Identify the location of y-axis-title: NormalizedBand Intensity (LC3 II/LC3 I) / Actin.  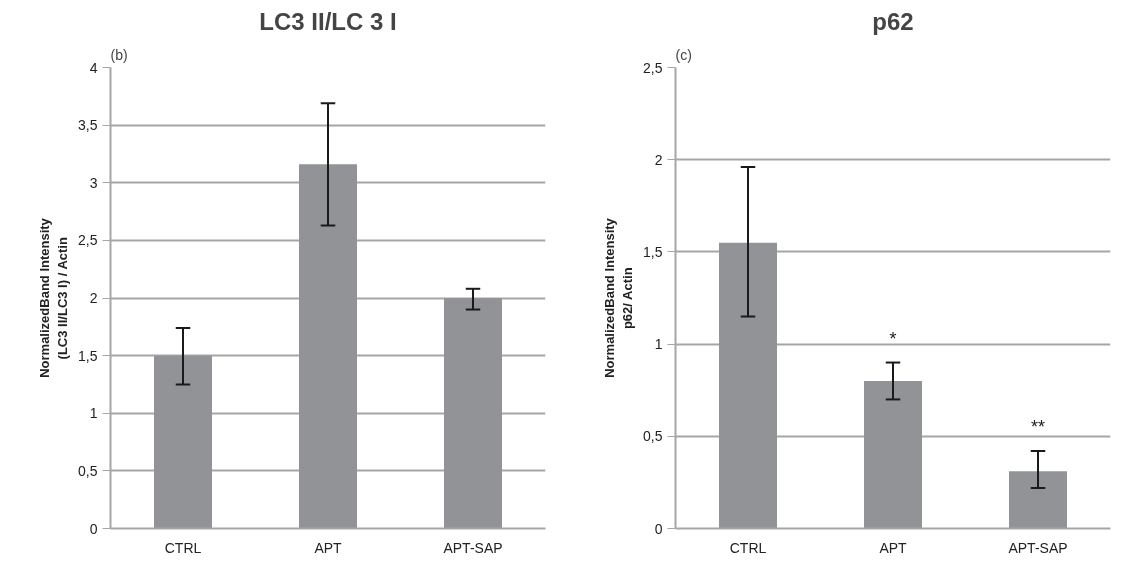
(54, 297).